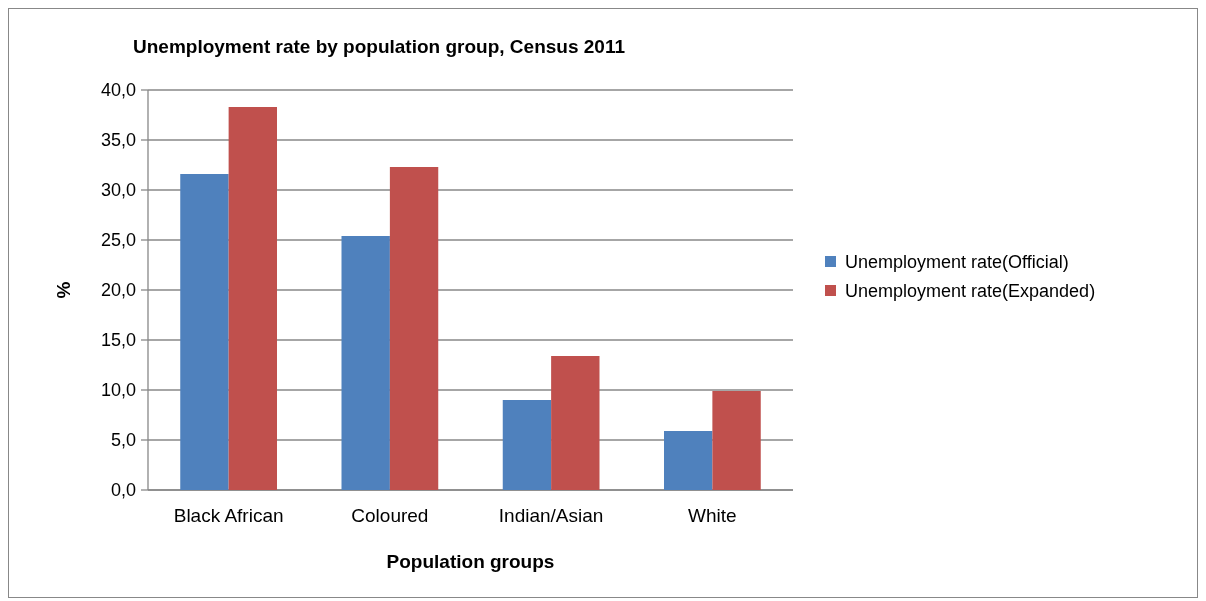 The width and height of the screenshot is (1206, 601). What do you see at coordinates (379, 46) in the screenshot?
I see `chart-title: Unemployment rate by population group, Census 2011` at bounding box center [379, 46].